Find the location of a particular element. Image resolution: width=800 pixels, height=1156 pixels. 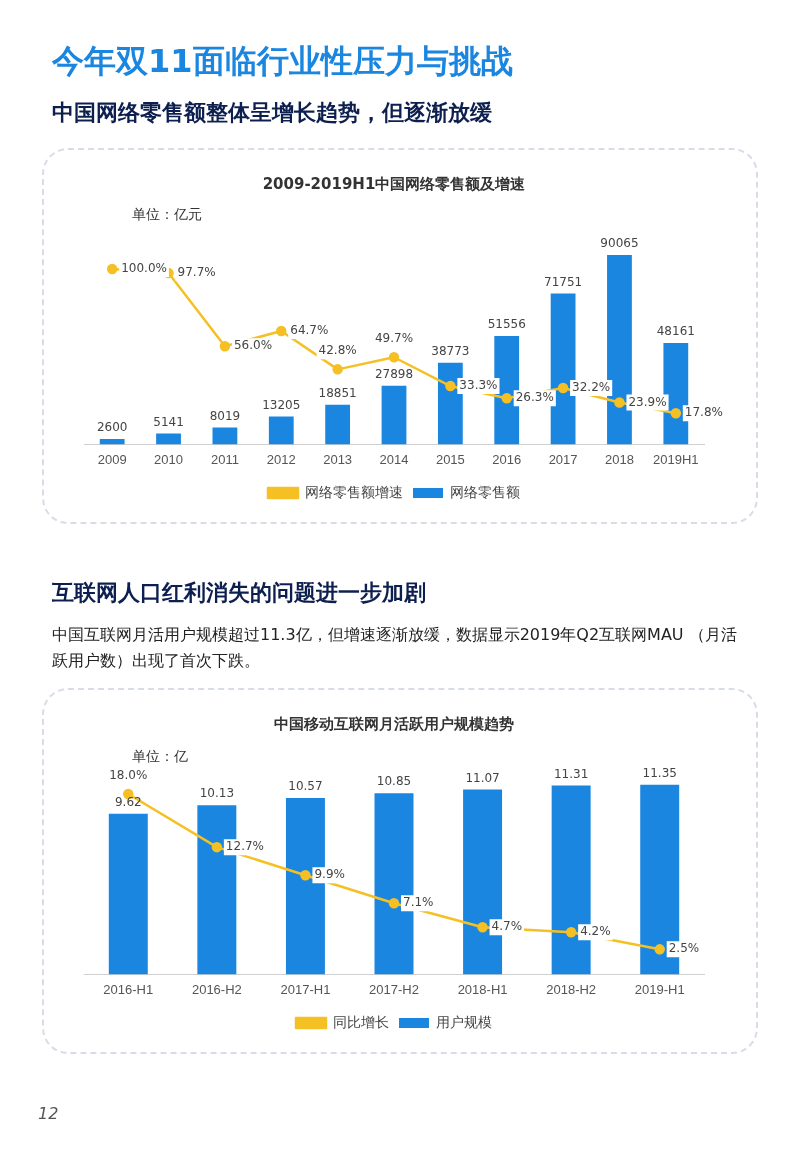

x-tick-label: 2016-H1 is located at coordinates (128, 989).